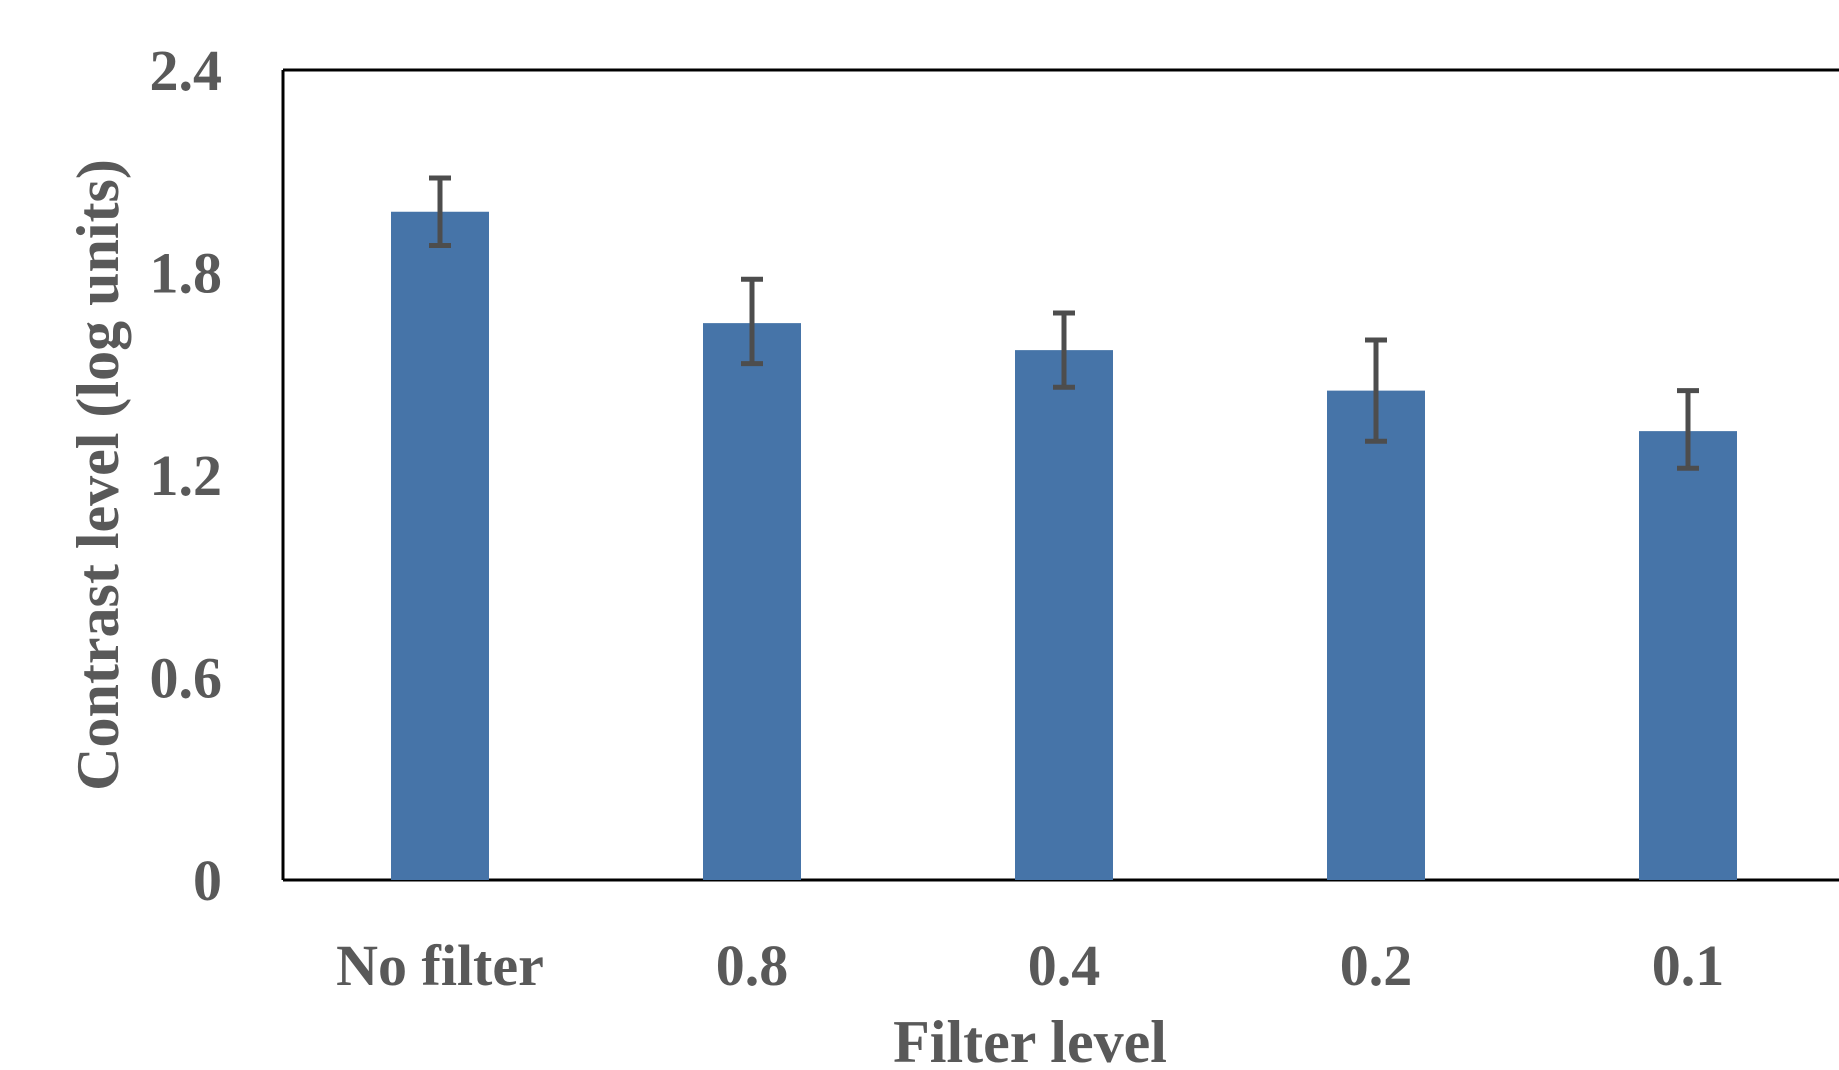 The width and height of the screenshot is (1839, 1070). What do you see at coordinates (186, 678) in the screenshot?
I see `y-tick-label: 0.6` at bounding box center [186, 678].